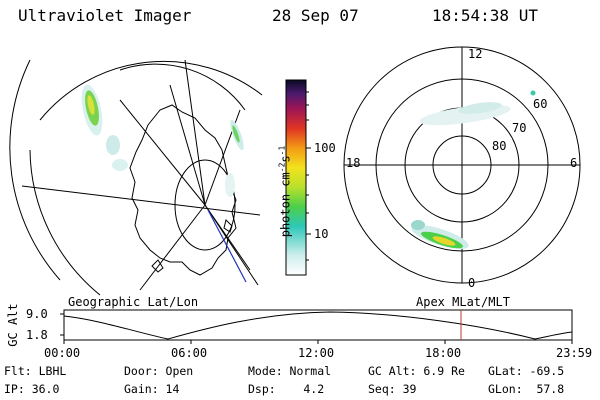 The image size is (600, 400). I want to click on timeline-xtick-1800: 18:00, so click(443, 353).